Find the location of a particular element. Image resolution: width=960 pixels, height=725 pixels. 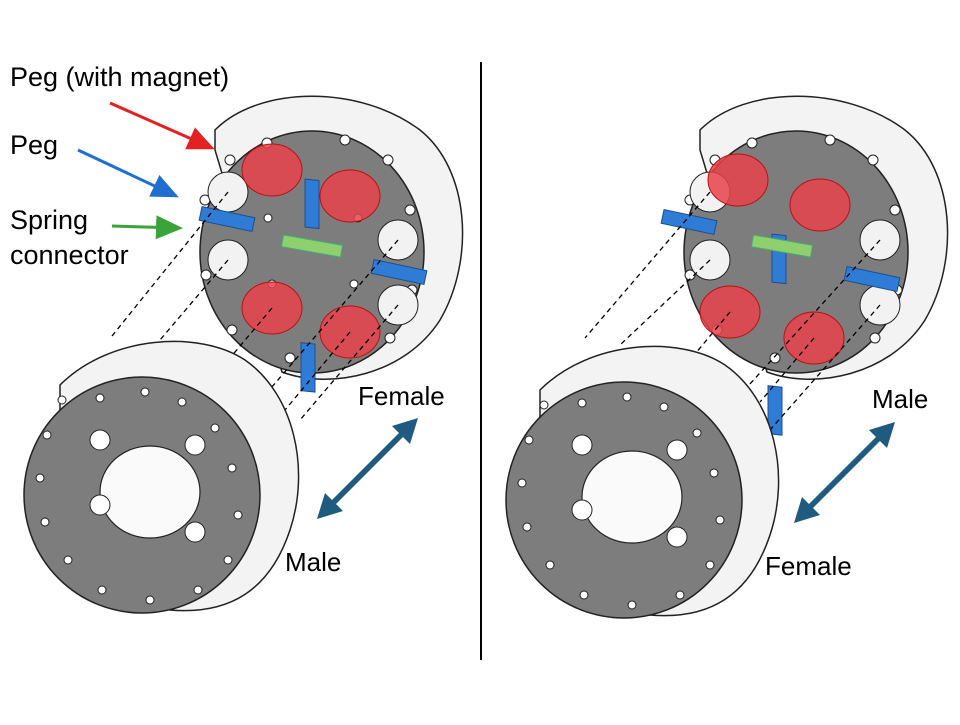

callout-label-spring-line1: Spring is located at coordinates (49, 220).